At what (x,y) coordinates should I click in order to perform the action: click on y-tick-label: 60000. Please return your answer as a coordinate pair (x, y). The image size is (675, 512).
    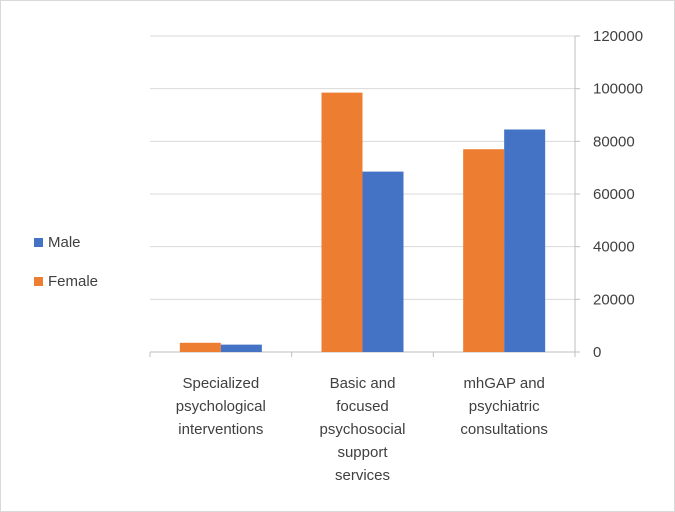
    Looking at the image, I should click on (614, 194).